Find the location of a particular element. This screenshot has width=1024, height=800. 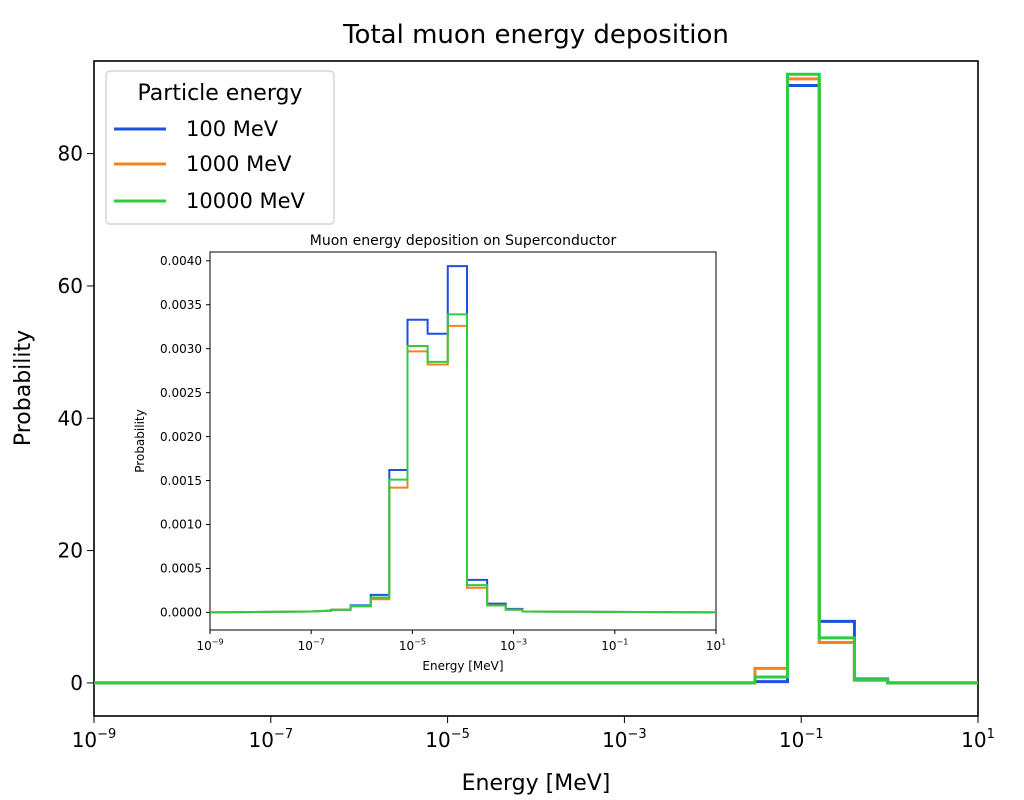

inset-y-tick-label: 0.0030 is located at coordinates (181, 349).